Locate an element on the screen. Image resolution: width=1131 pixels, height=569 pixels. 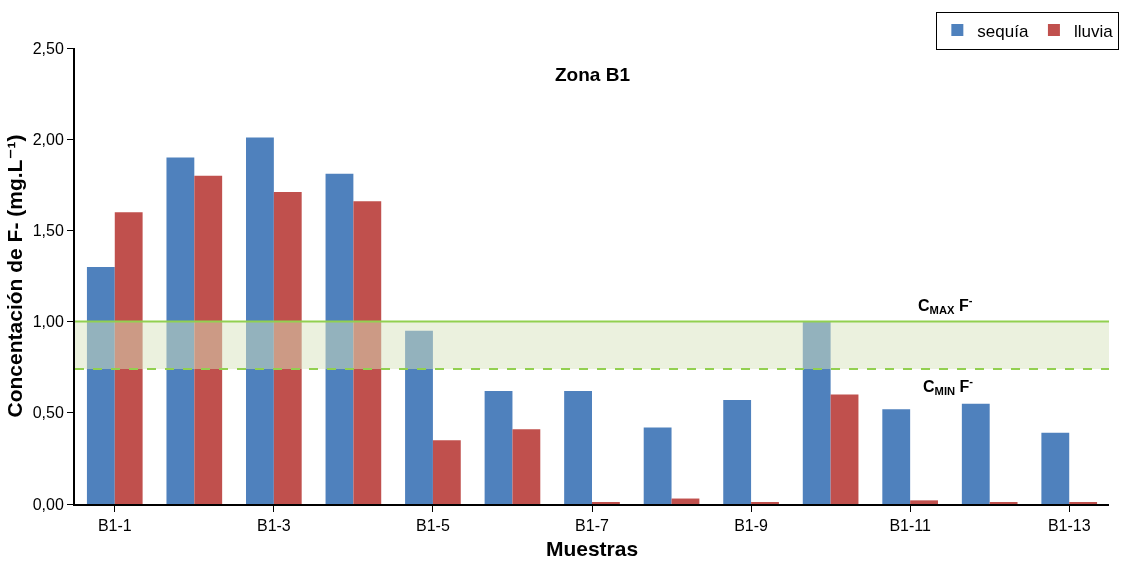
x-tick-label: B1-11 is located at coordinates (910, 526).